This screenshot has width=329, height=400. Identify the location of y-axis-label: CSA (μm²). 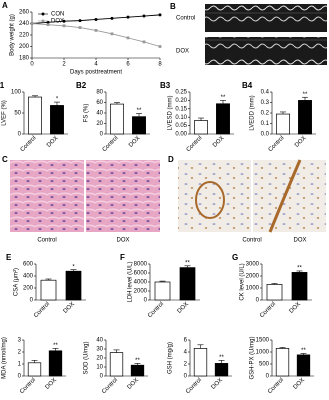
(17, 282).